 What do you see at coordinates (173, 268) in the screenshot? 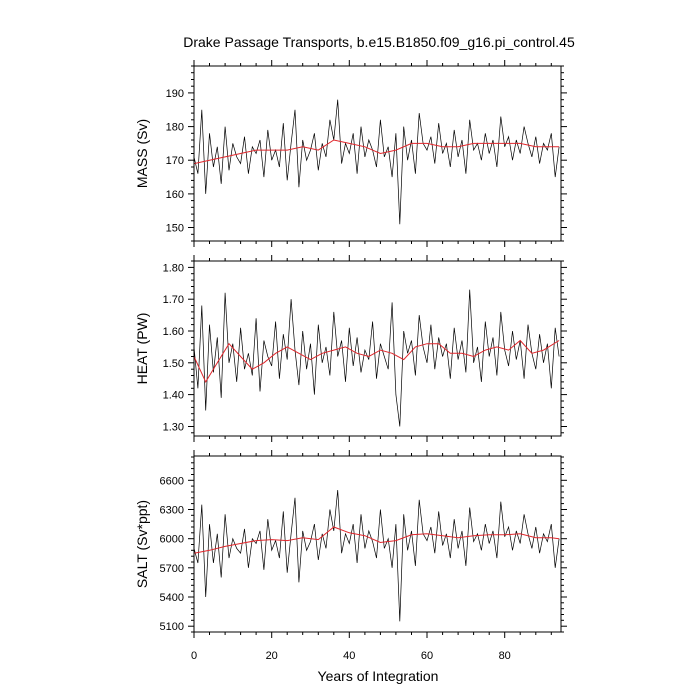
I see `panel-1-ytick-label: 1.80` at bounding box center [173, 268].